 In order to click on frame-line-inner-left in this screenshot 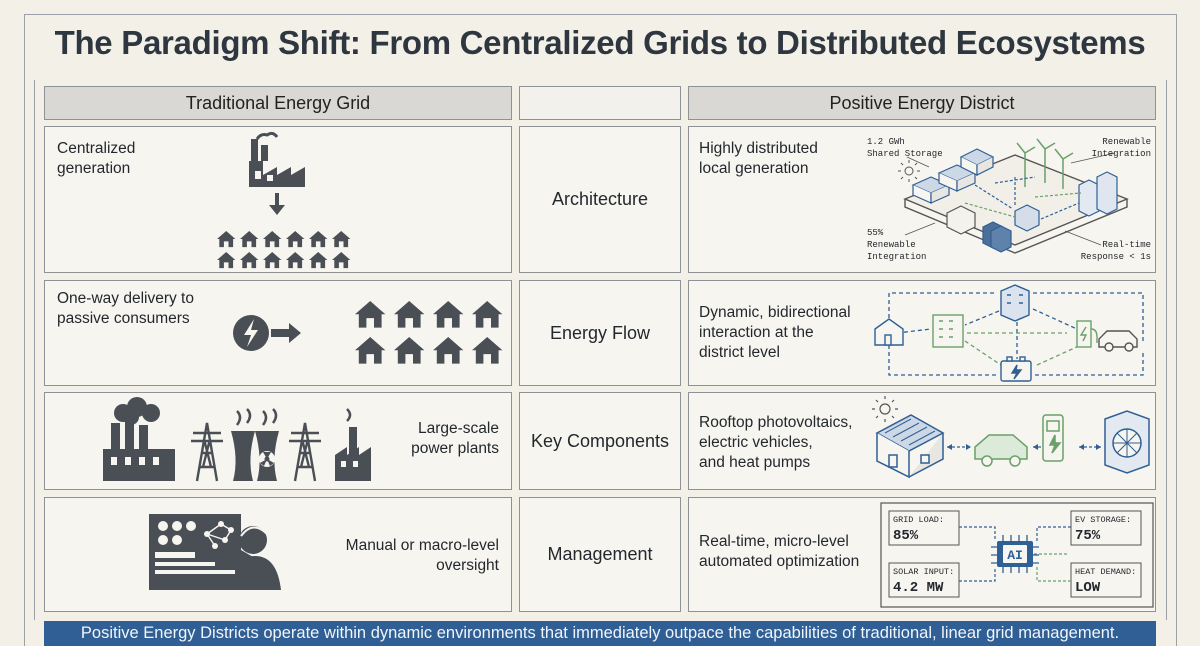, I will do `click(34, 350)`.